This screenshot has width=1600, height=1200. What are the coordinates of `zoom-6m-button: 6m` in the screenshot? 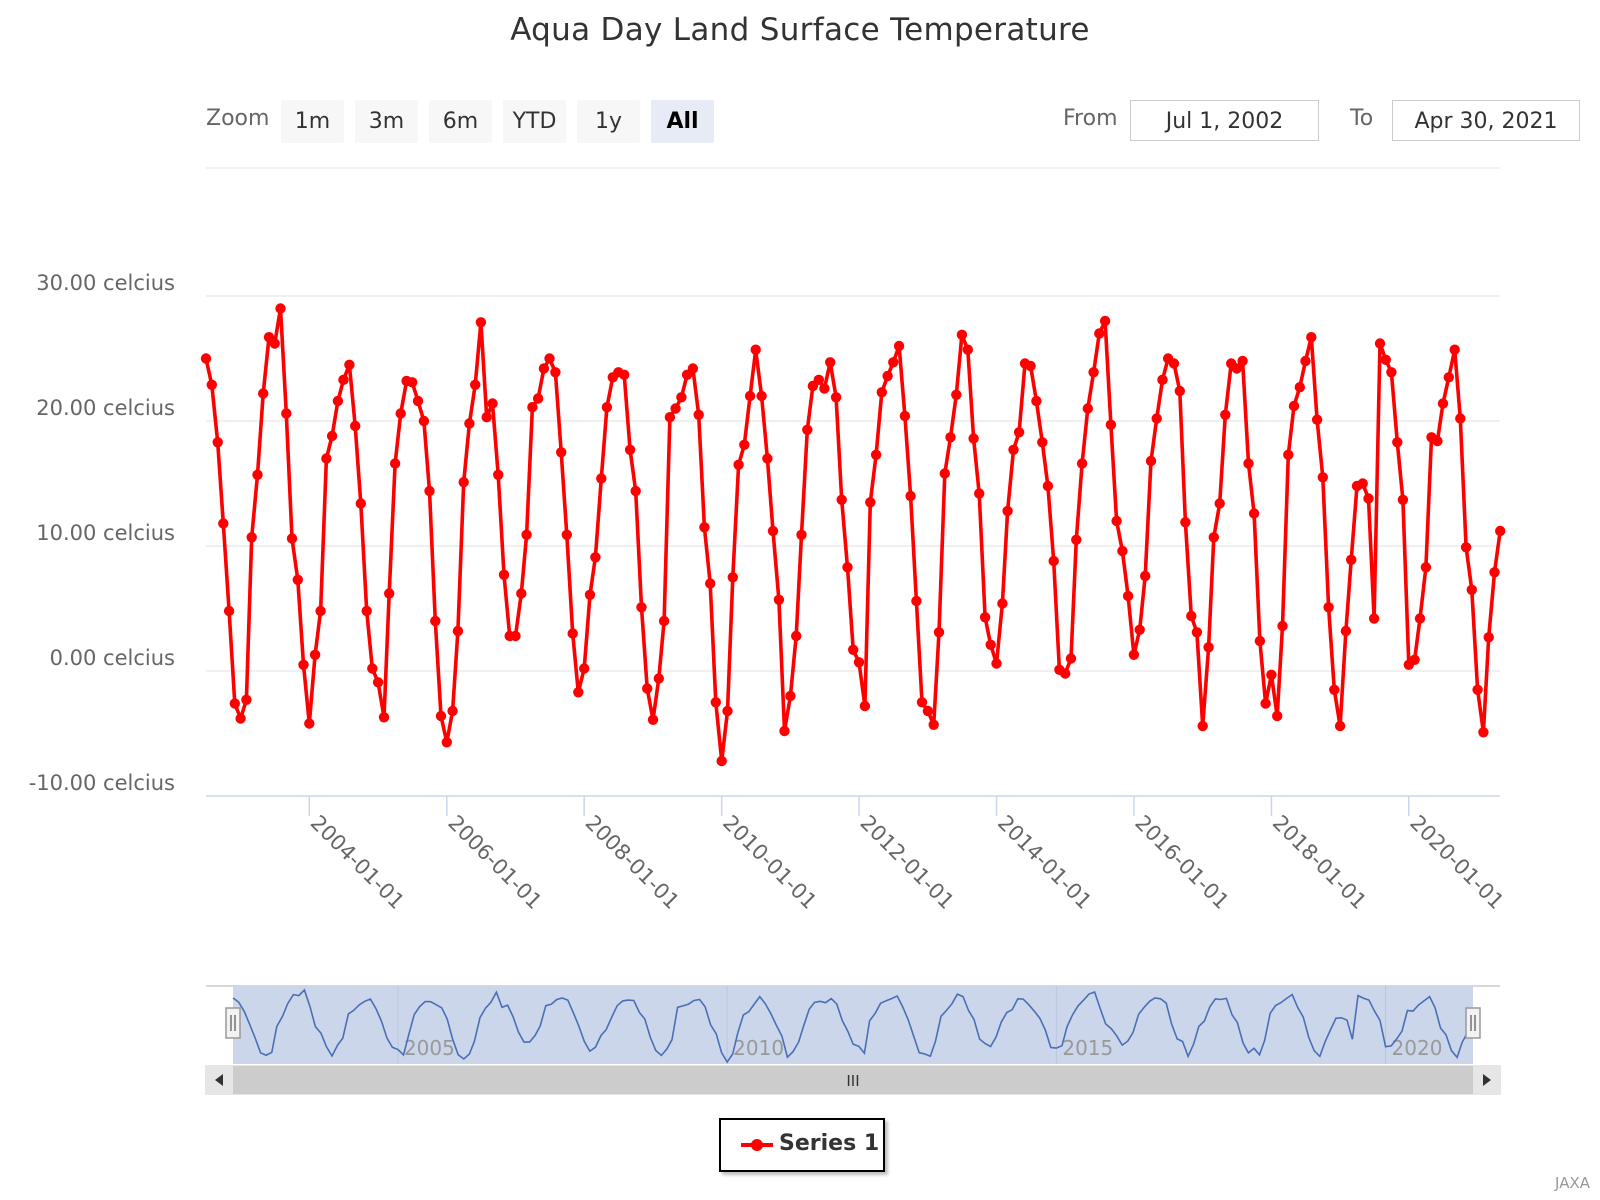 It's located at (460, 121).